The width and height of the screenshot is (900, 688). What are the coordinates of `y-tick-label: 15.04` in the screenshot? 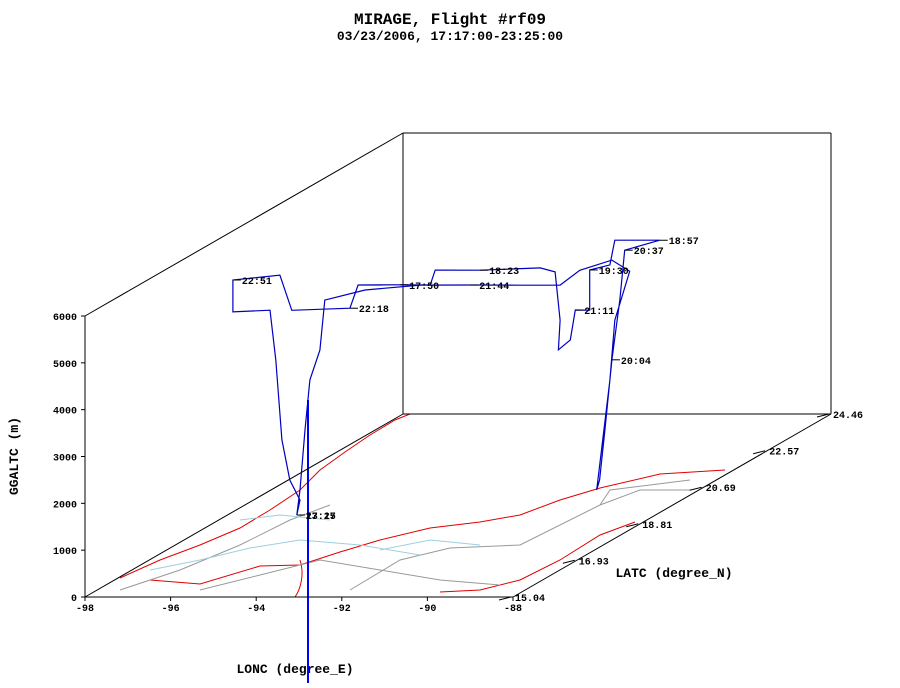 It's located at (530, 599).